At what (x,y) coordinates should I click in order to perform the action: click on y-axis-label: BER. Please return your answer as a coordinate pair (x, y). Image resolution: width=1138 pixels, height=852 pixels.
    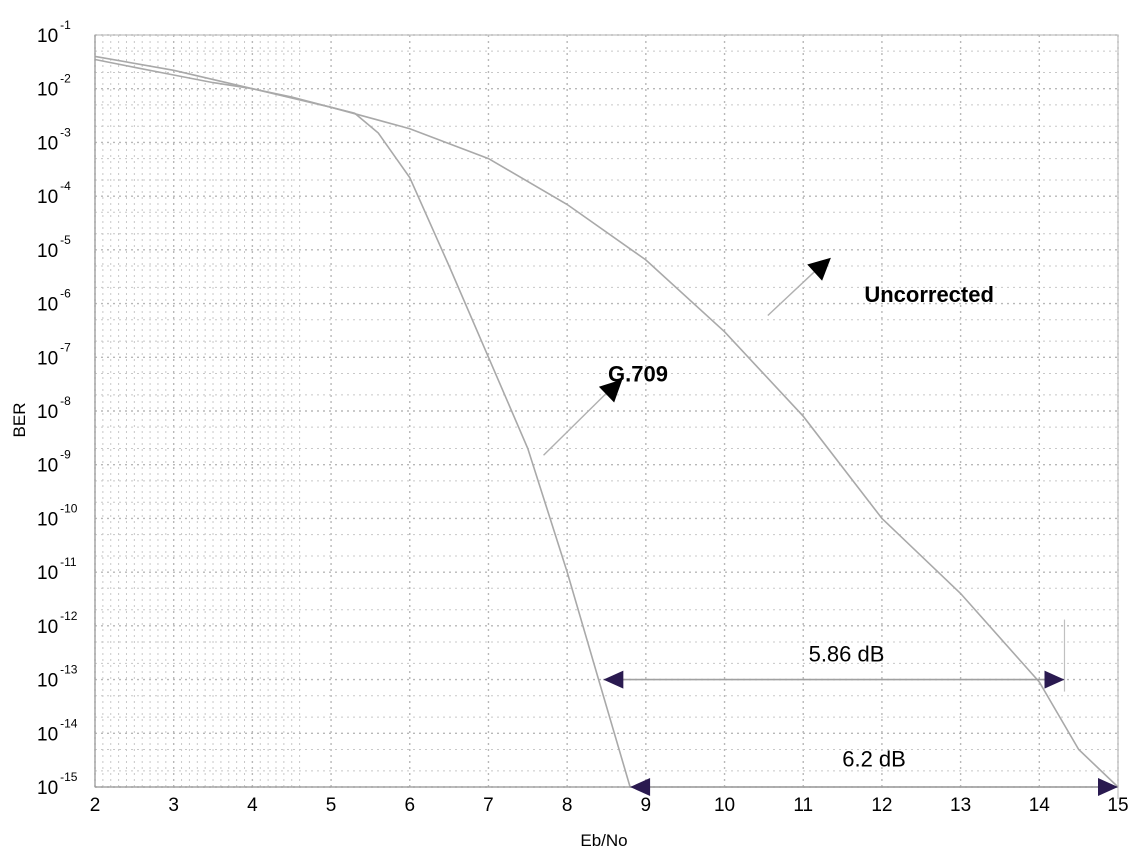
    Looking at the image, I should click on (19, 420).